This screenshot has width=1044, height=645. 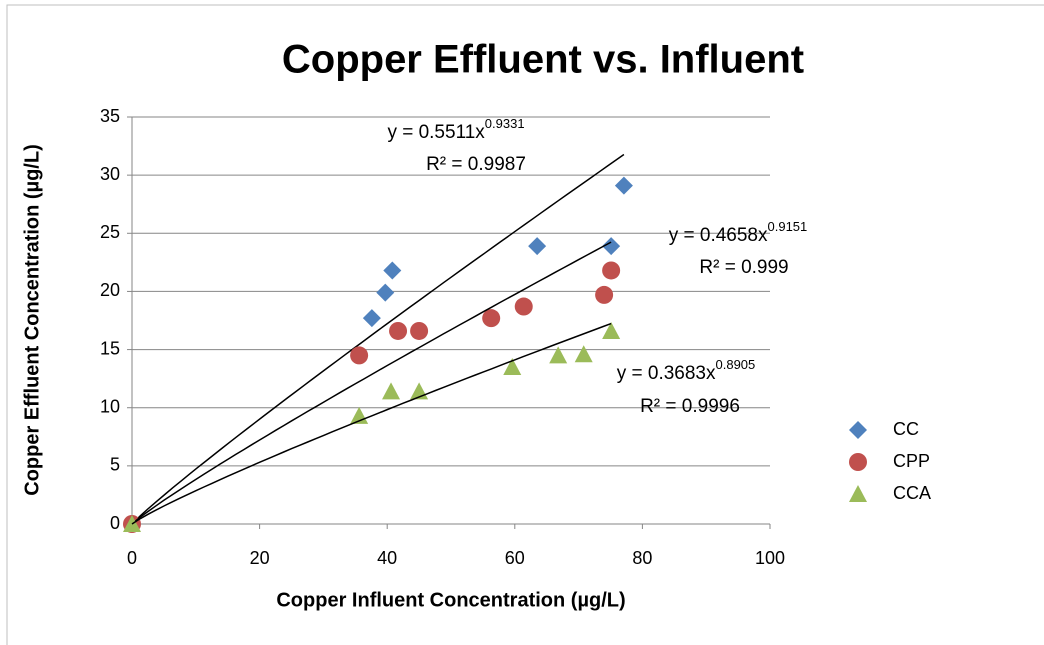 I want to click on x-tick-label: 0, so click(x=132, y=558).